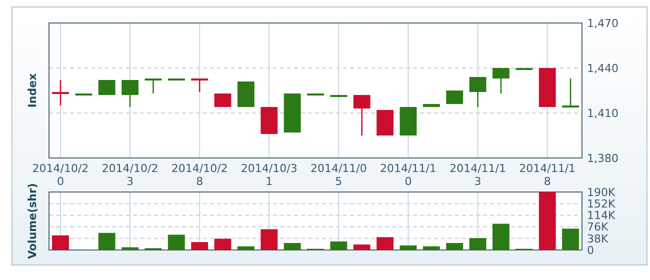 Image resolution: width=650 pixels, height=280 pixels. I want to click on y-tick-label: 152K, so click(601, 203).